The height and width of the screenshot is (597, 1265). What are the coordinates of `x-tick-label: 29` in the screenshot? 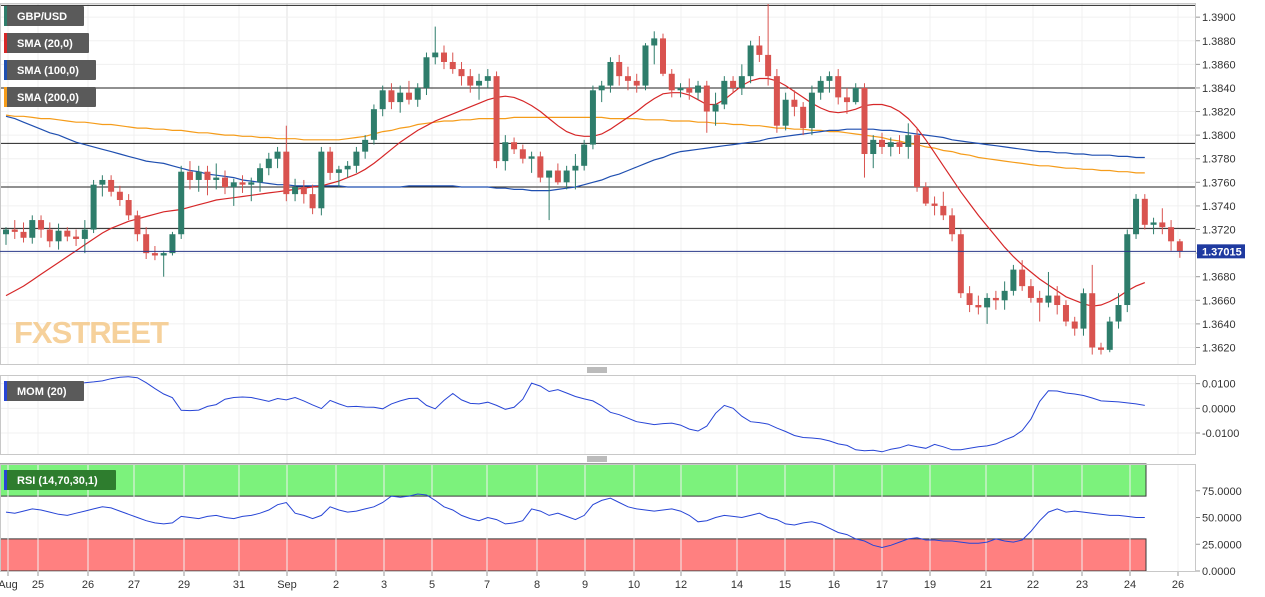 It's located at (184, 585).